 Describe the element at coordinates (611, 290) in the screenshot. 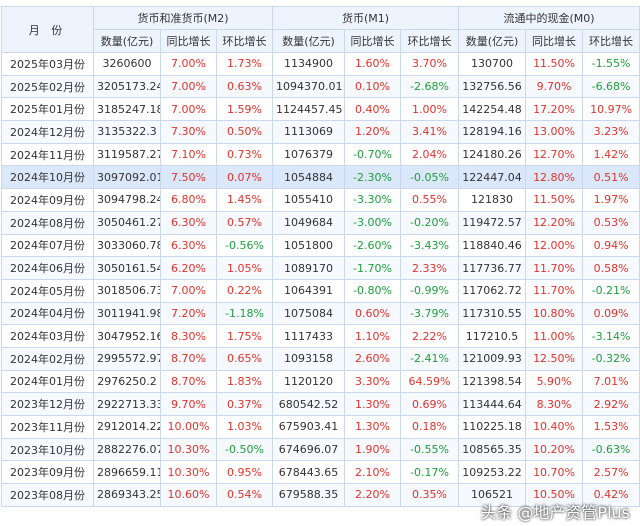

I see `m0-mom-cell: -0.21%` at that location.